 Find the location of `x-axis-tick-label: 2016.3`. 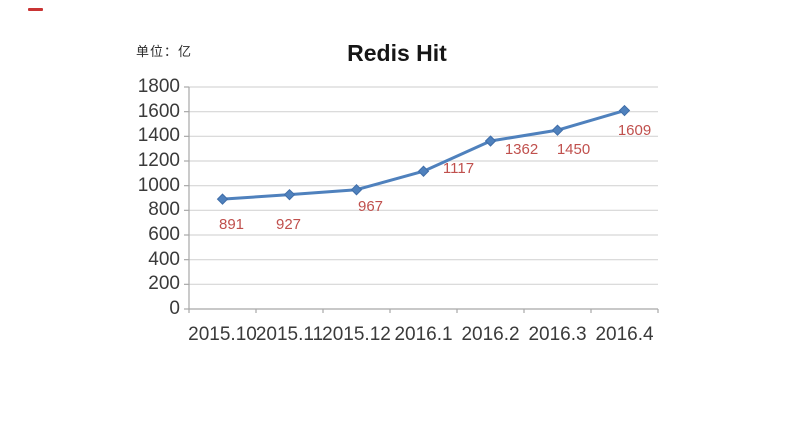

x-axis-tick-label: 2016.3 is located at coordinates (557, 334).